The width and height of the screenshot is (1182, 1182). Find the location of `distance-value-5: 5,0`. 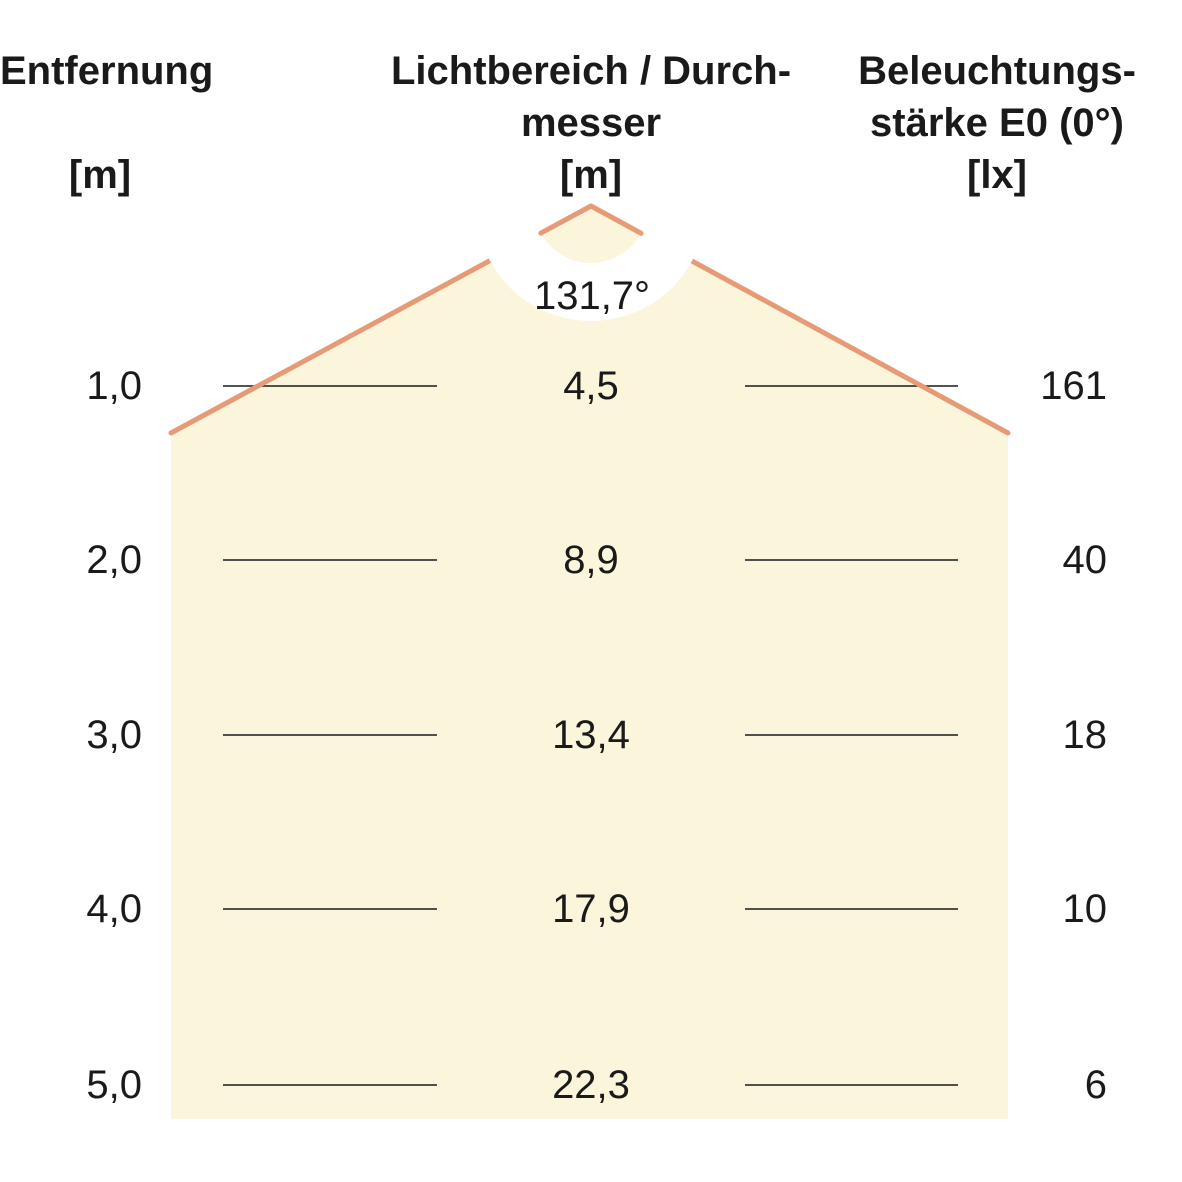

distance-value-5: 5,0 is located at coordinates (114, 1085).